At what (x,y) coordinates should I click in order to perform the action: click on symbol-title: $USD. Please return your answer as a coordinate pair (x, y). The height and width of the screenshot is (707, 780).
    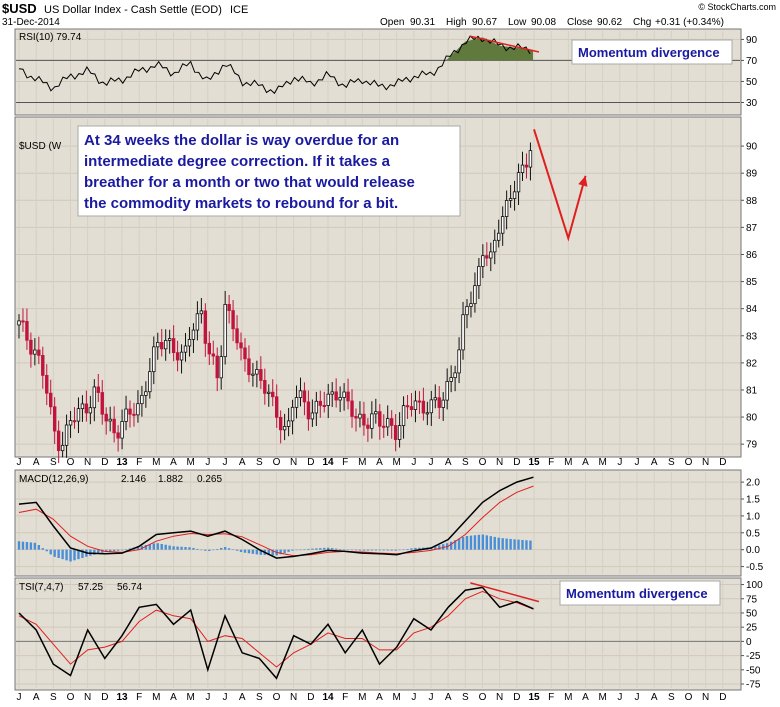
    Looking at the image, I should click on (19, 8).